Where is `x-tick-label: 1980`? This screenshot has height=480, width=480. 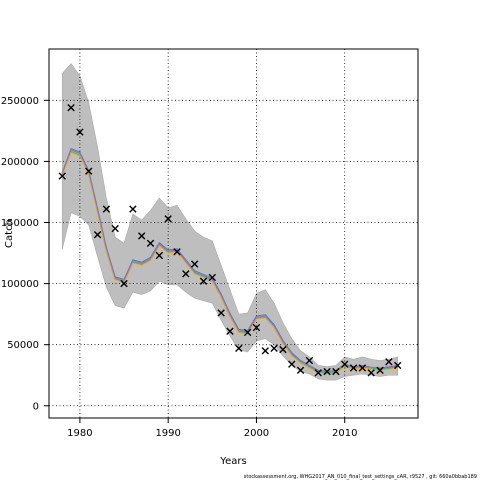
x-tick-label: 1980 is located at coordinates (79, 433).